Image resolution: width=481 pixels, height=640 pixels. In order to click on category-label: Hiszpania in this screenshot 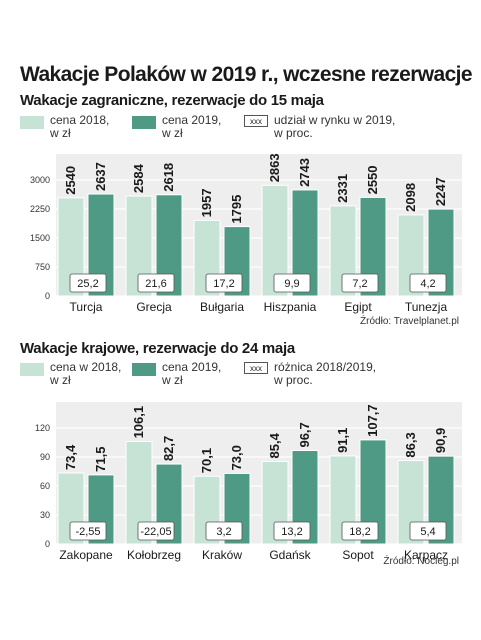, I will do `click(290, 307)`.